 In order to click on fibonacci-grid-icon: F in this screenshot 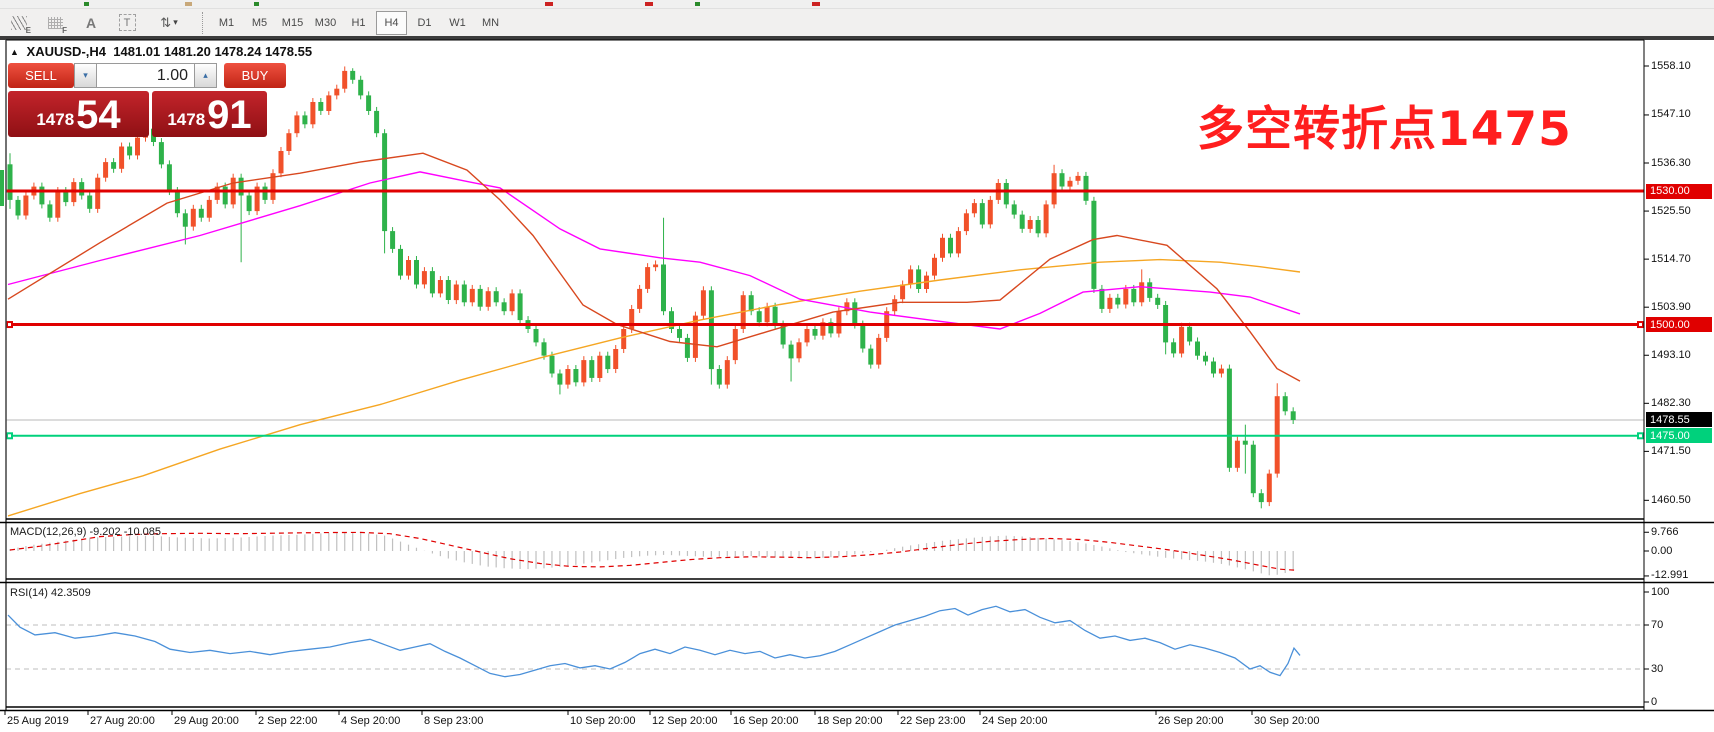, I will do `click(55, 24)`.